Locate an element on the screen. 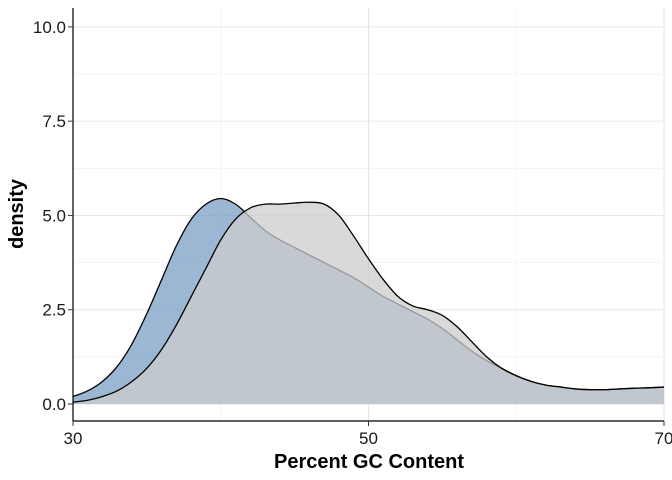 The image size is (672, 480). y-tick-label: 7.5 is located at coordinates (54, 121).